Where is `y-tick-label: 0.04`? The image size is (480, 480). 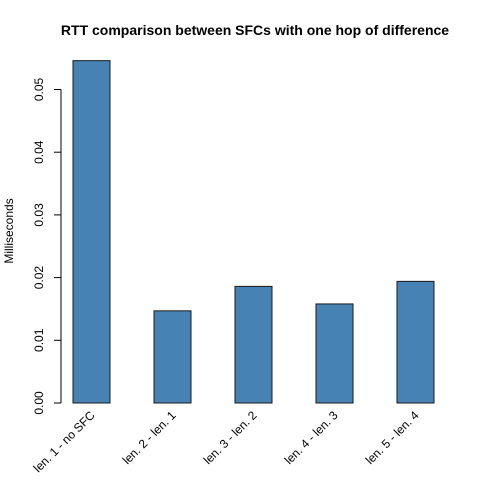
y-tick-label: 0.04 is located at coordinates (39, 152).